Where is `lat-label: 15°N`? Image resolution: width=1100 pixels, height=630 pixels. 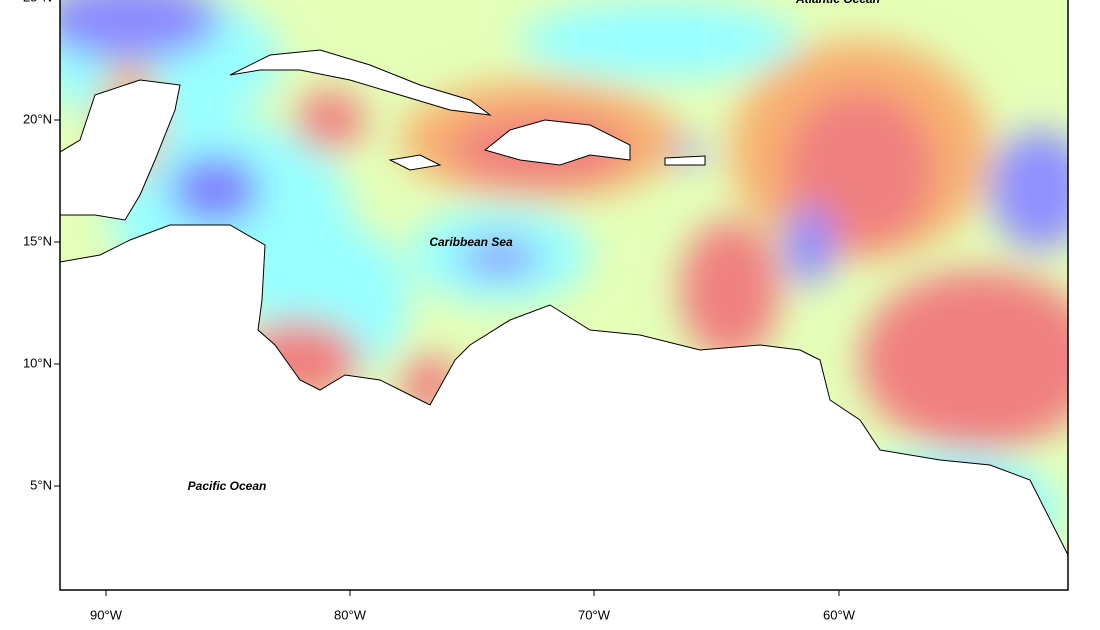 lat-label: 15°N is located at coordinates (37, 240).